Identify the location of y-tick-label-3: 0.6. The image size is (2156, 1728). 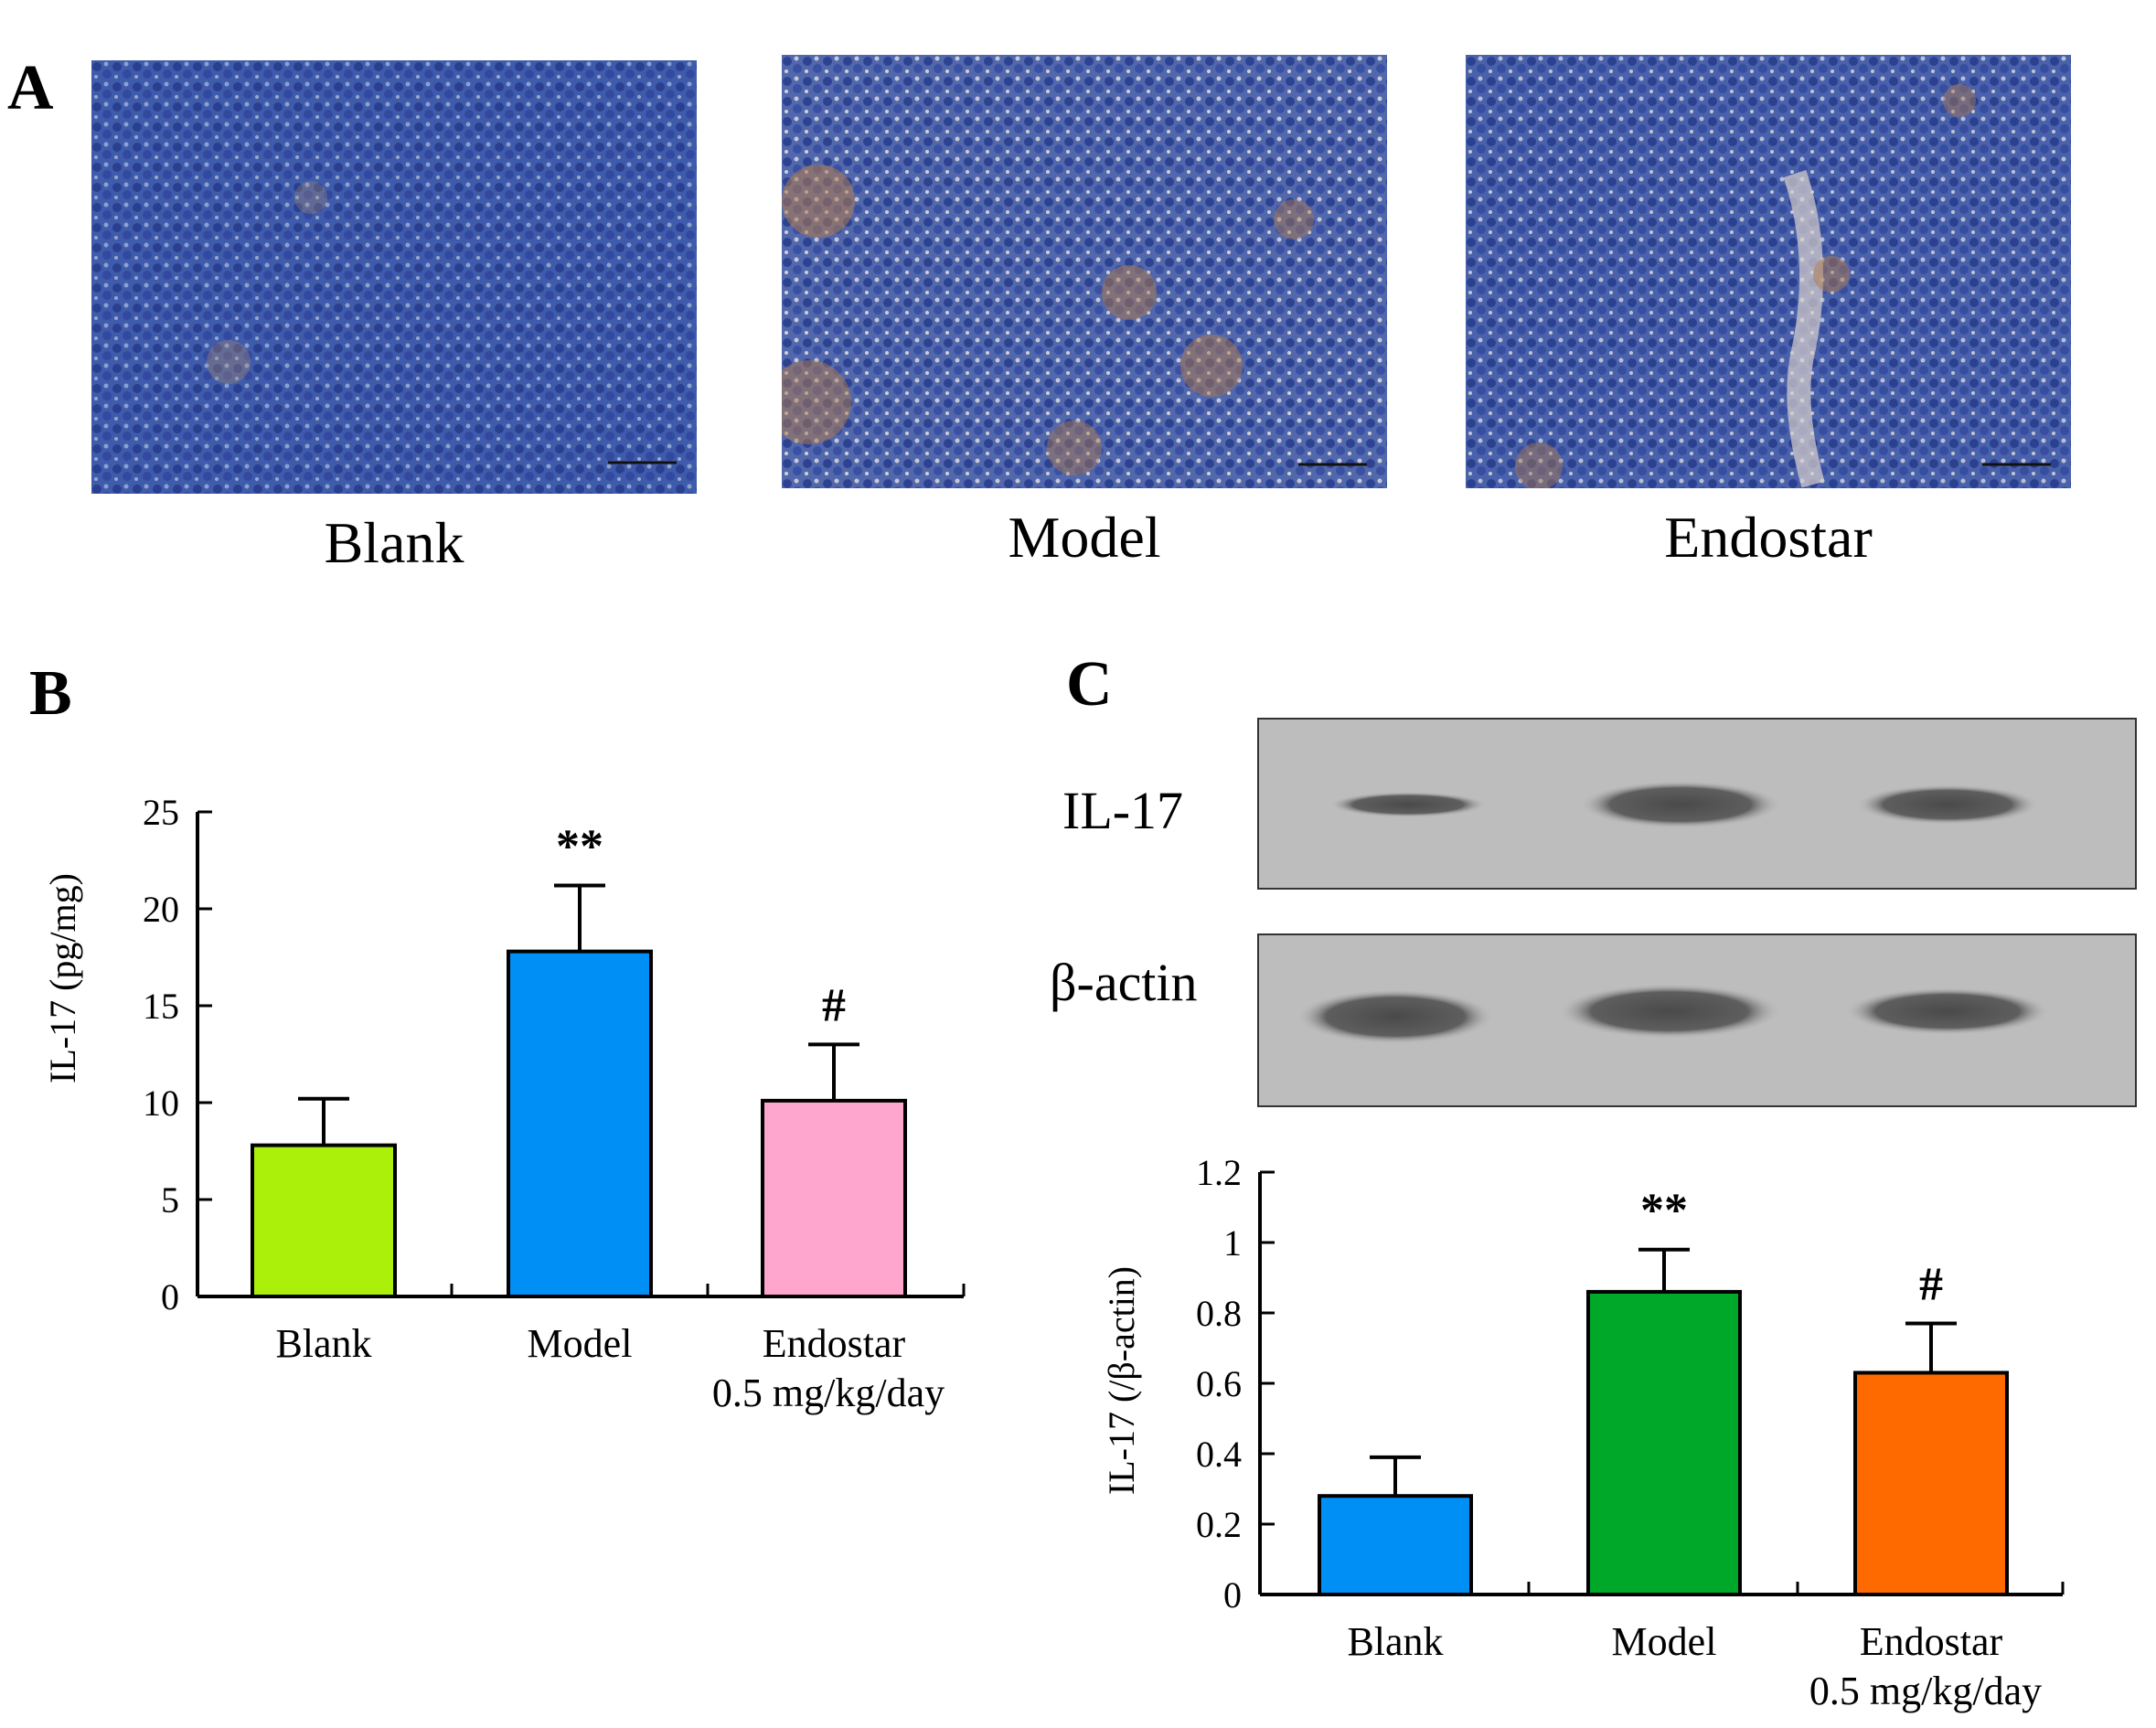
(1219, 1383).